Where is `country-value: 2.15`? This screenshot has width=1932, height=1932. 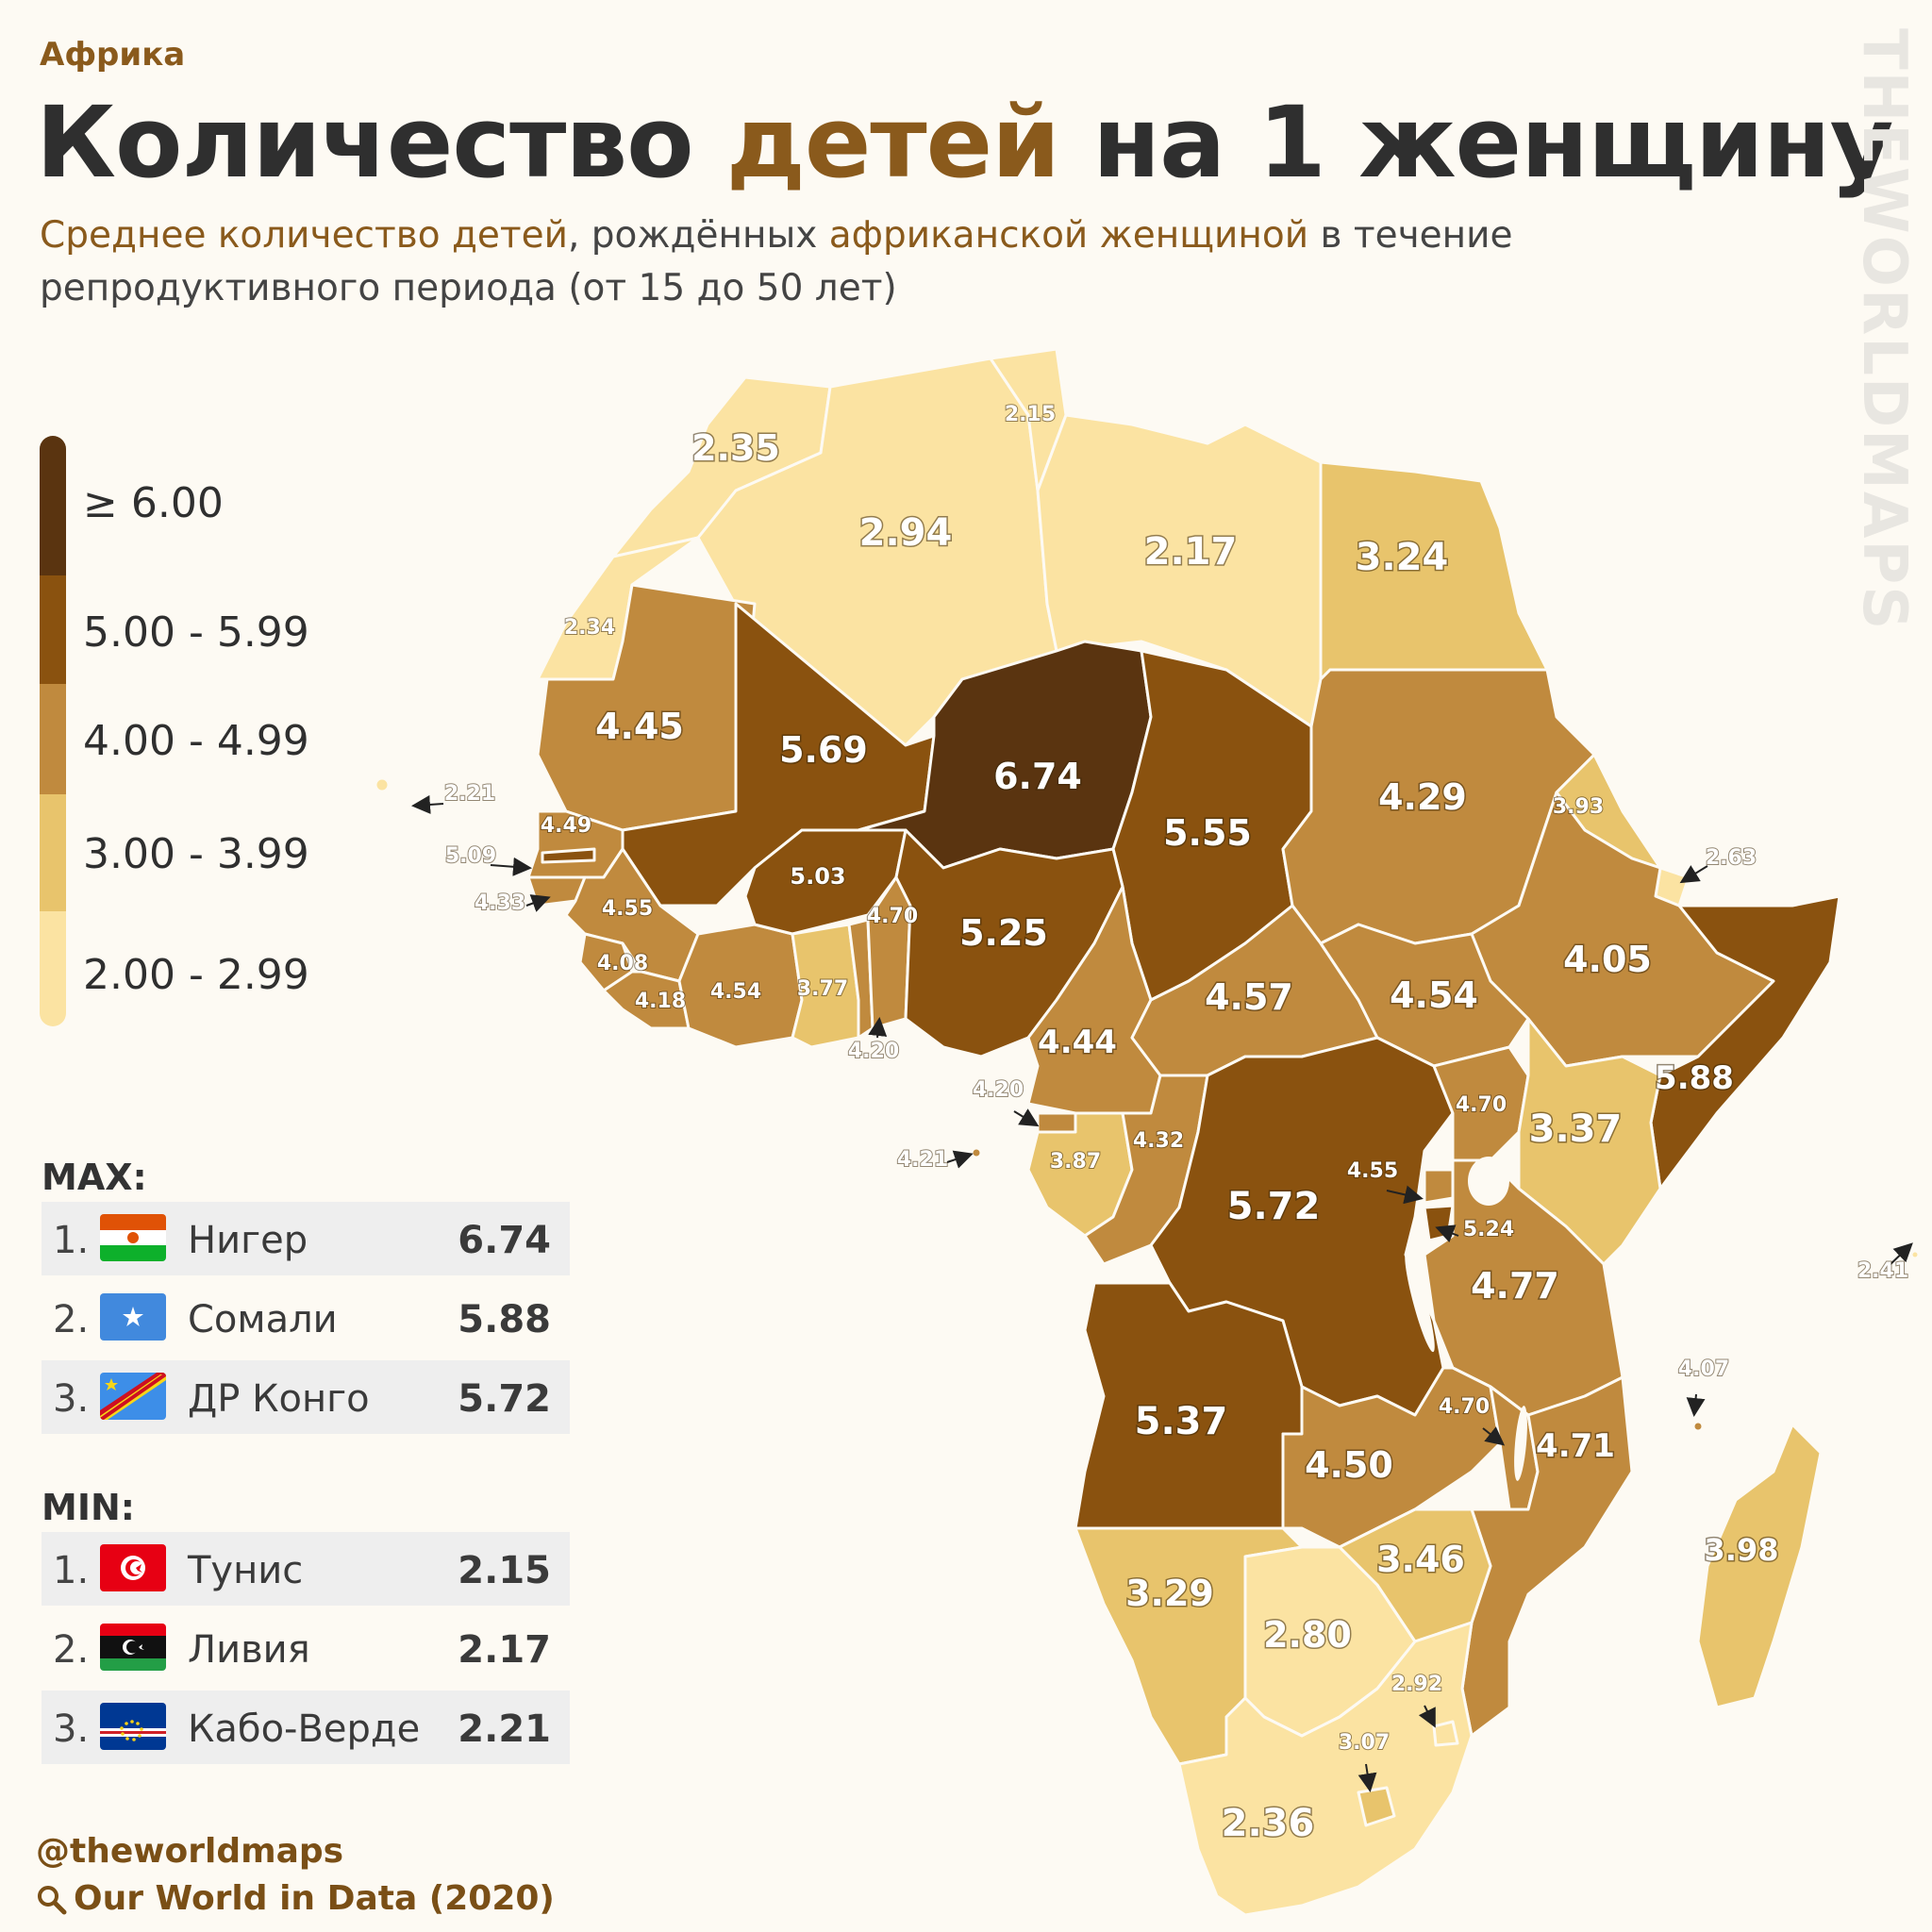
country-value: 2.15 is located at coordinates (505, 1571).